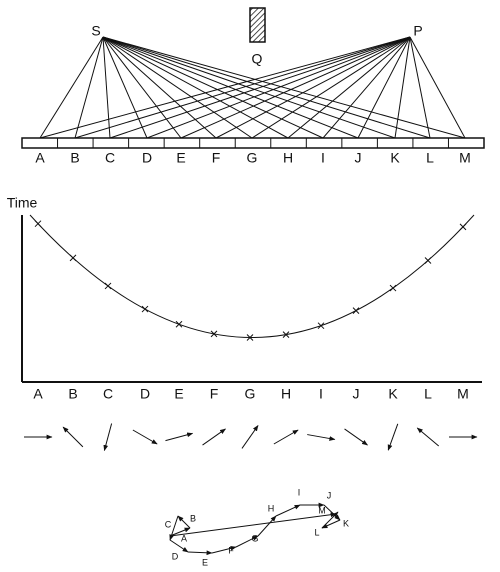 The image size is (500, 572). What do you see at coordinates (22, 203) in the screenshot?
I see `time-axis-label: Time` at bounding box center [22, 203].